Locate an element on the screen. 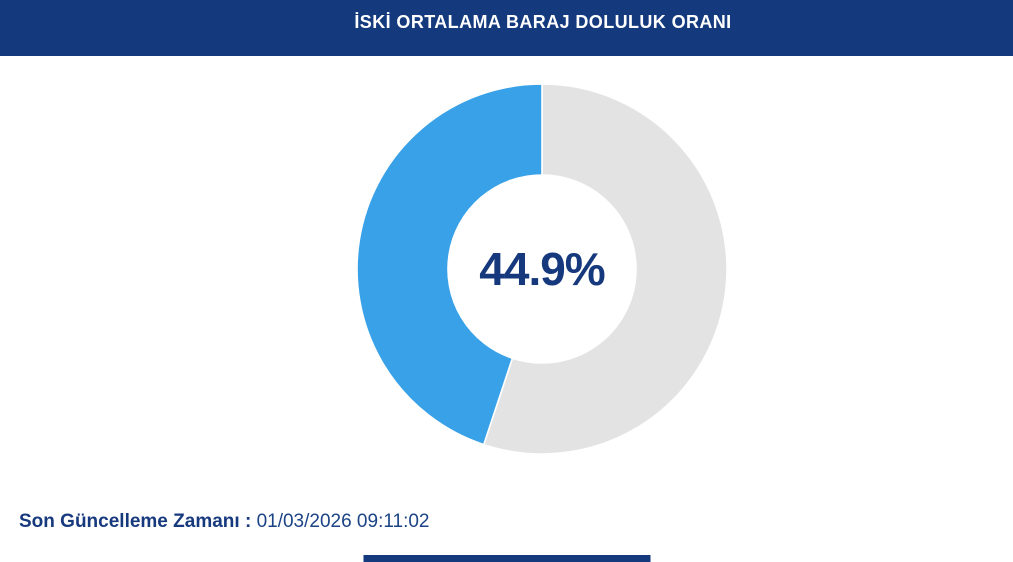 This screenshot has width=1013, height=562. donut-slice-filled is located at coordinates (450, 265).